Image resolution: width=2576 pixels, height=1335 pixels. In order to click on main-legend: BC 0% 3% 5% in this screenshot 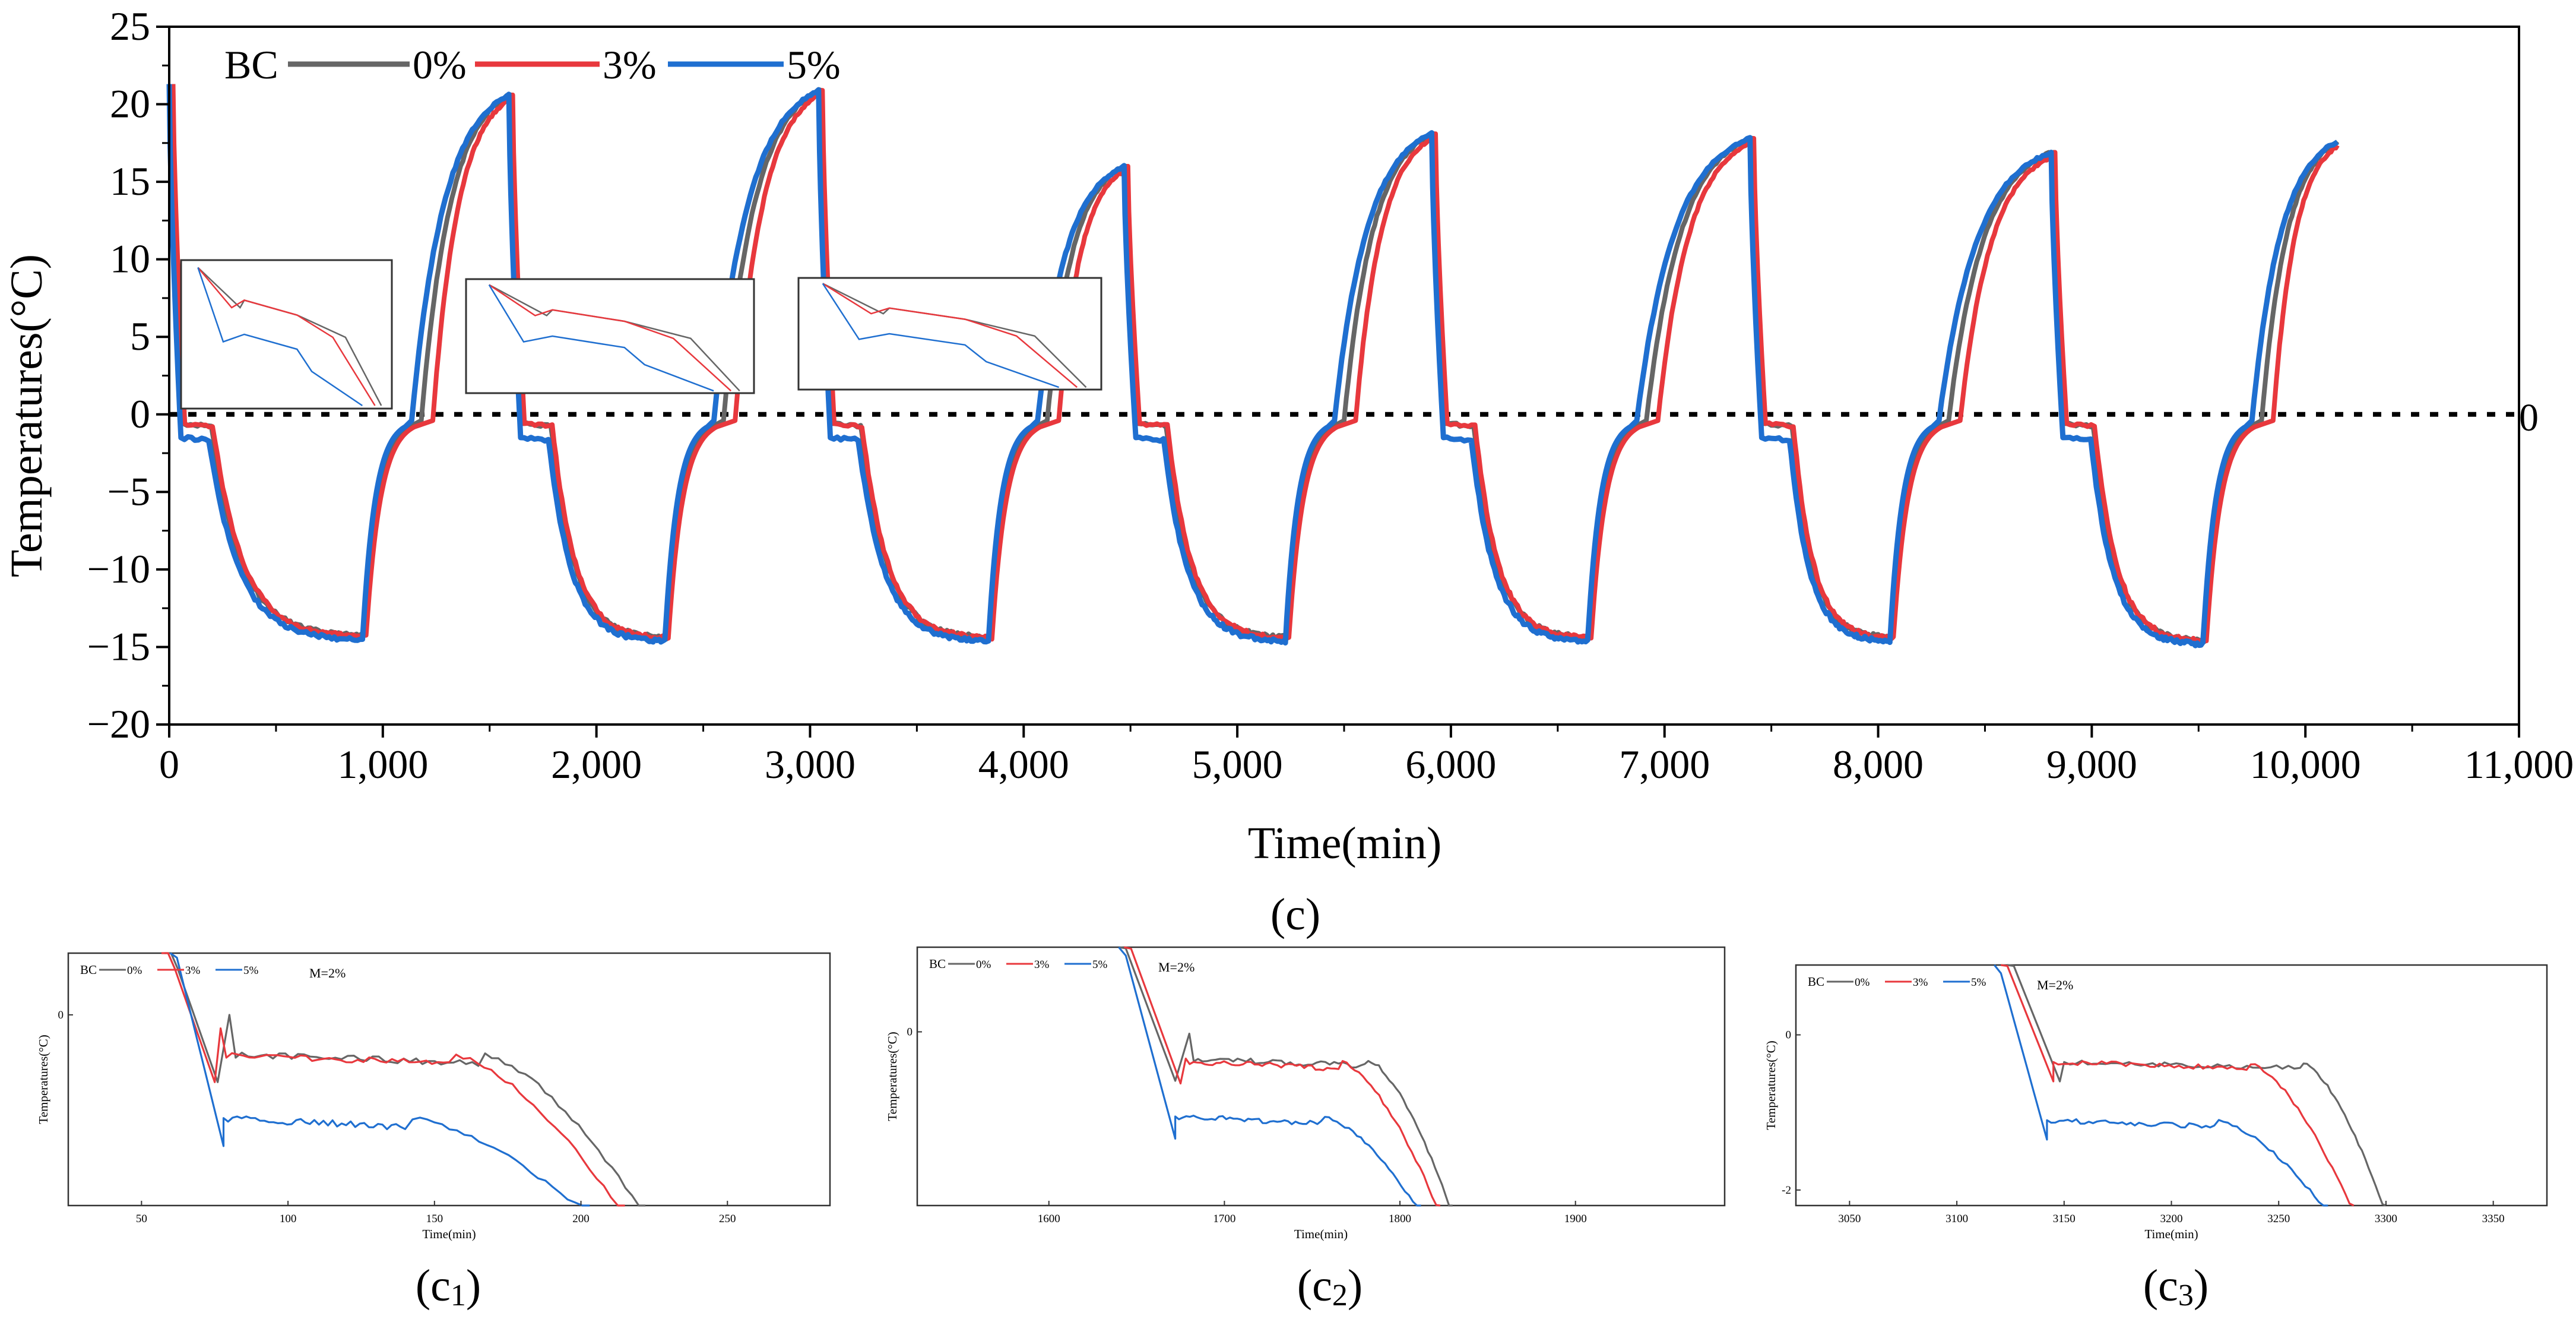, I will do `click(533, 64)`.